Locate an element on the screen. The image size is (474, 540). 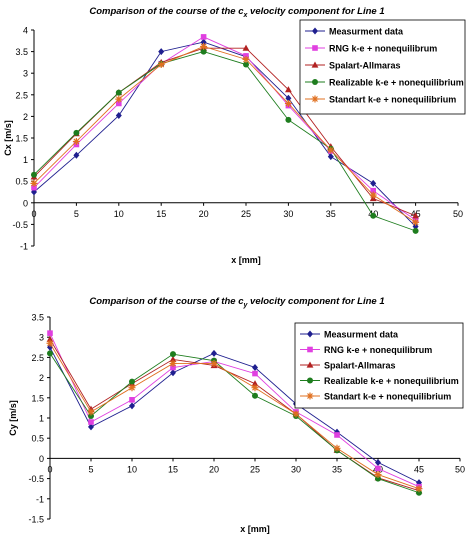
y-tick-label: 0.5 is located at coordinates (21, 182).